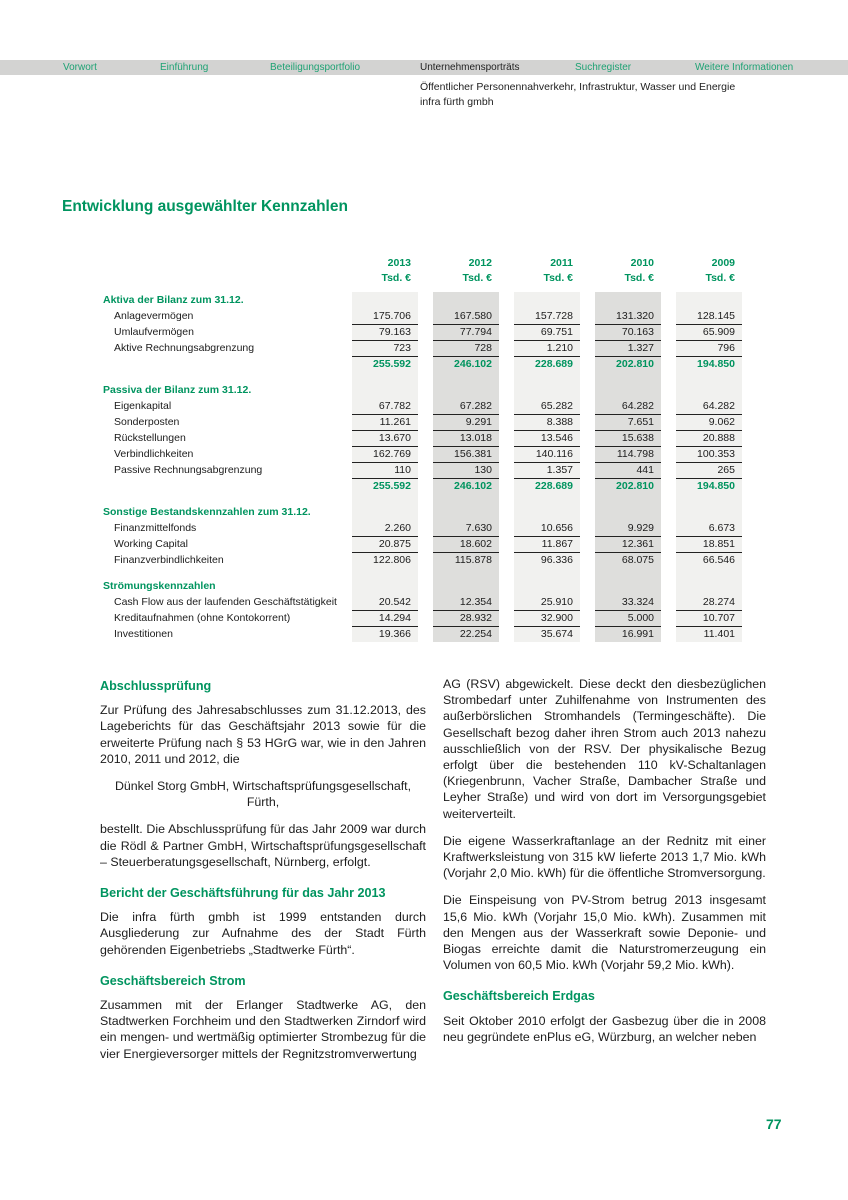  I want to click on cell-value: 2009, so click(723, 263).